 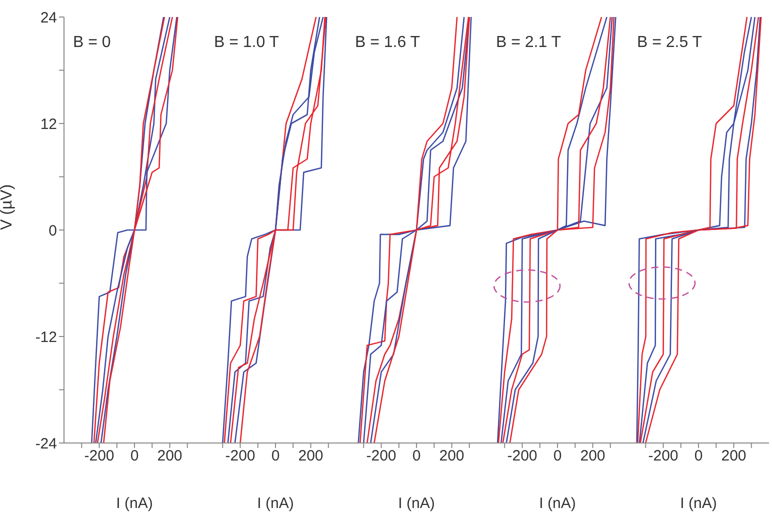 What do you see at coordinates (46, 337) in the screenshot?
I see `y-tick-label: -12` at bounding box center [46, 337].